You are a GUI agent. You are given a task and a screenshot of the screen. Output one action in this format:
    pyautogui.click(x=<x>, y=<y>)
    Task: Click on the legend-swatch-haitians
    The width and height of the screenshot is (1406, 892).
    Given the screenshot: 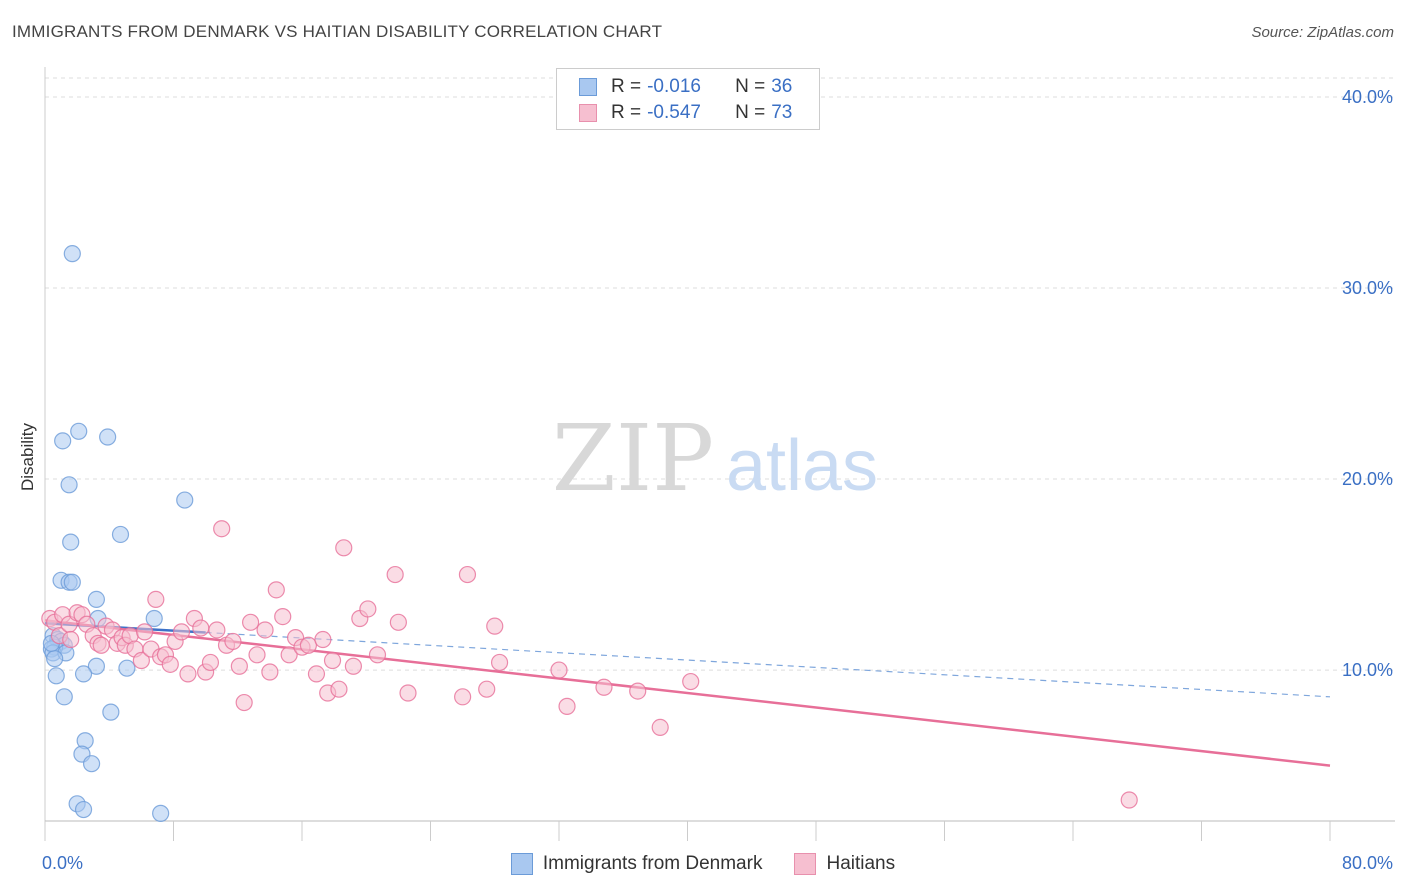 What is the action you would take?
    pyautogui.click(x=805, y=864)
    